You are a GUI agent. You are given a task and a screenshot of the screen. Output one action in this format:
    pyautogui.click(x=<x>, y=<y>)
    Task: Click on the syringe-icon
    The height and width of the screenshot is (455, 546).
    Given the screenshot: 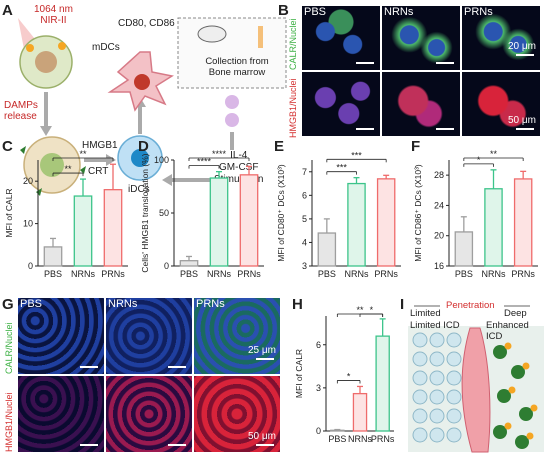 What is the action you would take?
    pyautogui.click(x=260, y=37)
    